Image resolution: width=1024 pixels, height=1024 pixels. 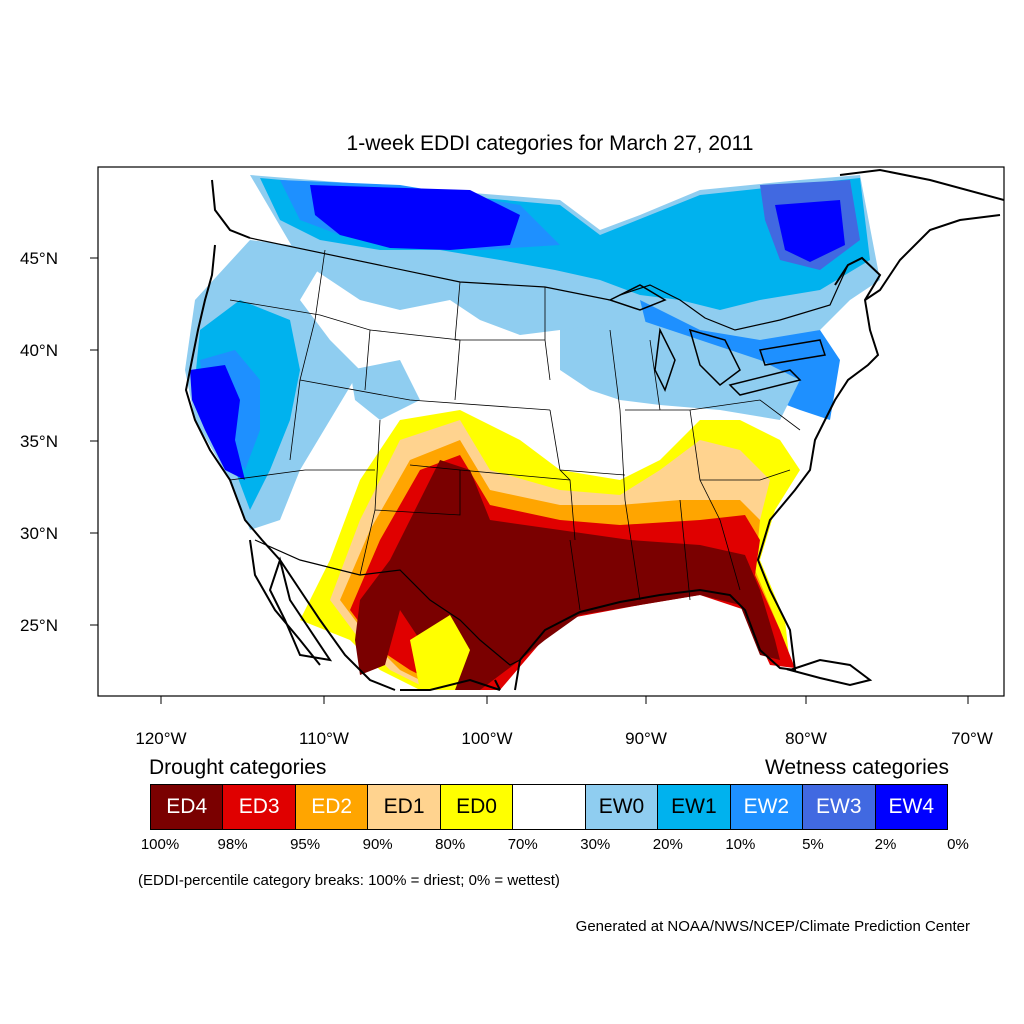 What do you see at coordinates (217, 422) in the screenshot?
I see `ew4-region-ca` at bounding box center [217, 422].